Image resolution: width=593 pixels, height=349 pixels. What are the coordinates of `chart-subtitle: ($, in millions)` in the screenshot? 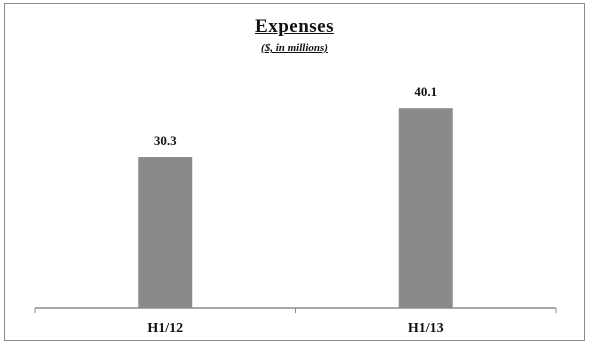 It's located at (294, 48).